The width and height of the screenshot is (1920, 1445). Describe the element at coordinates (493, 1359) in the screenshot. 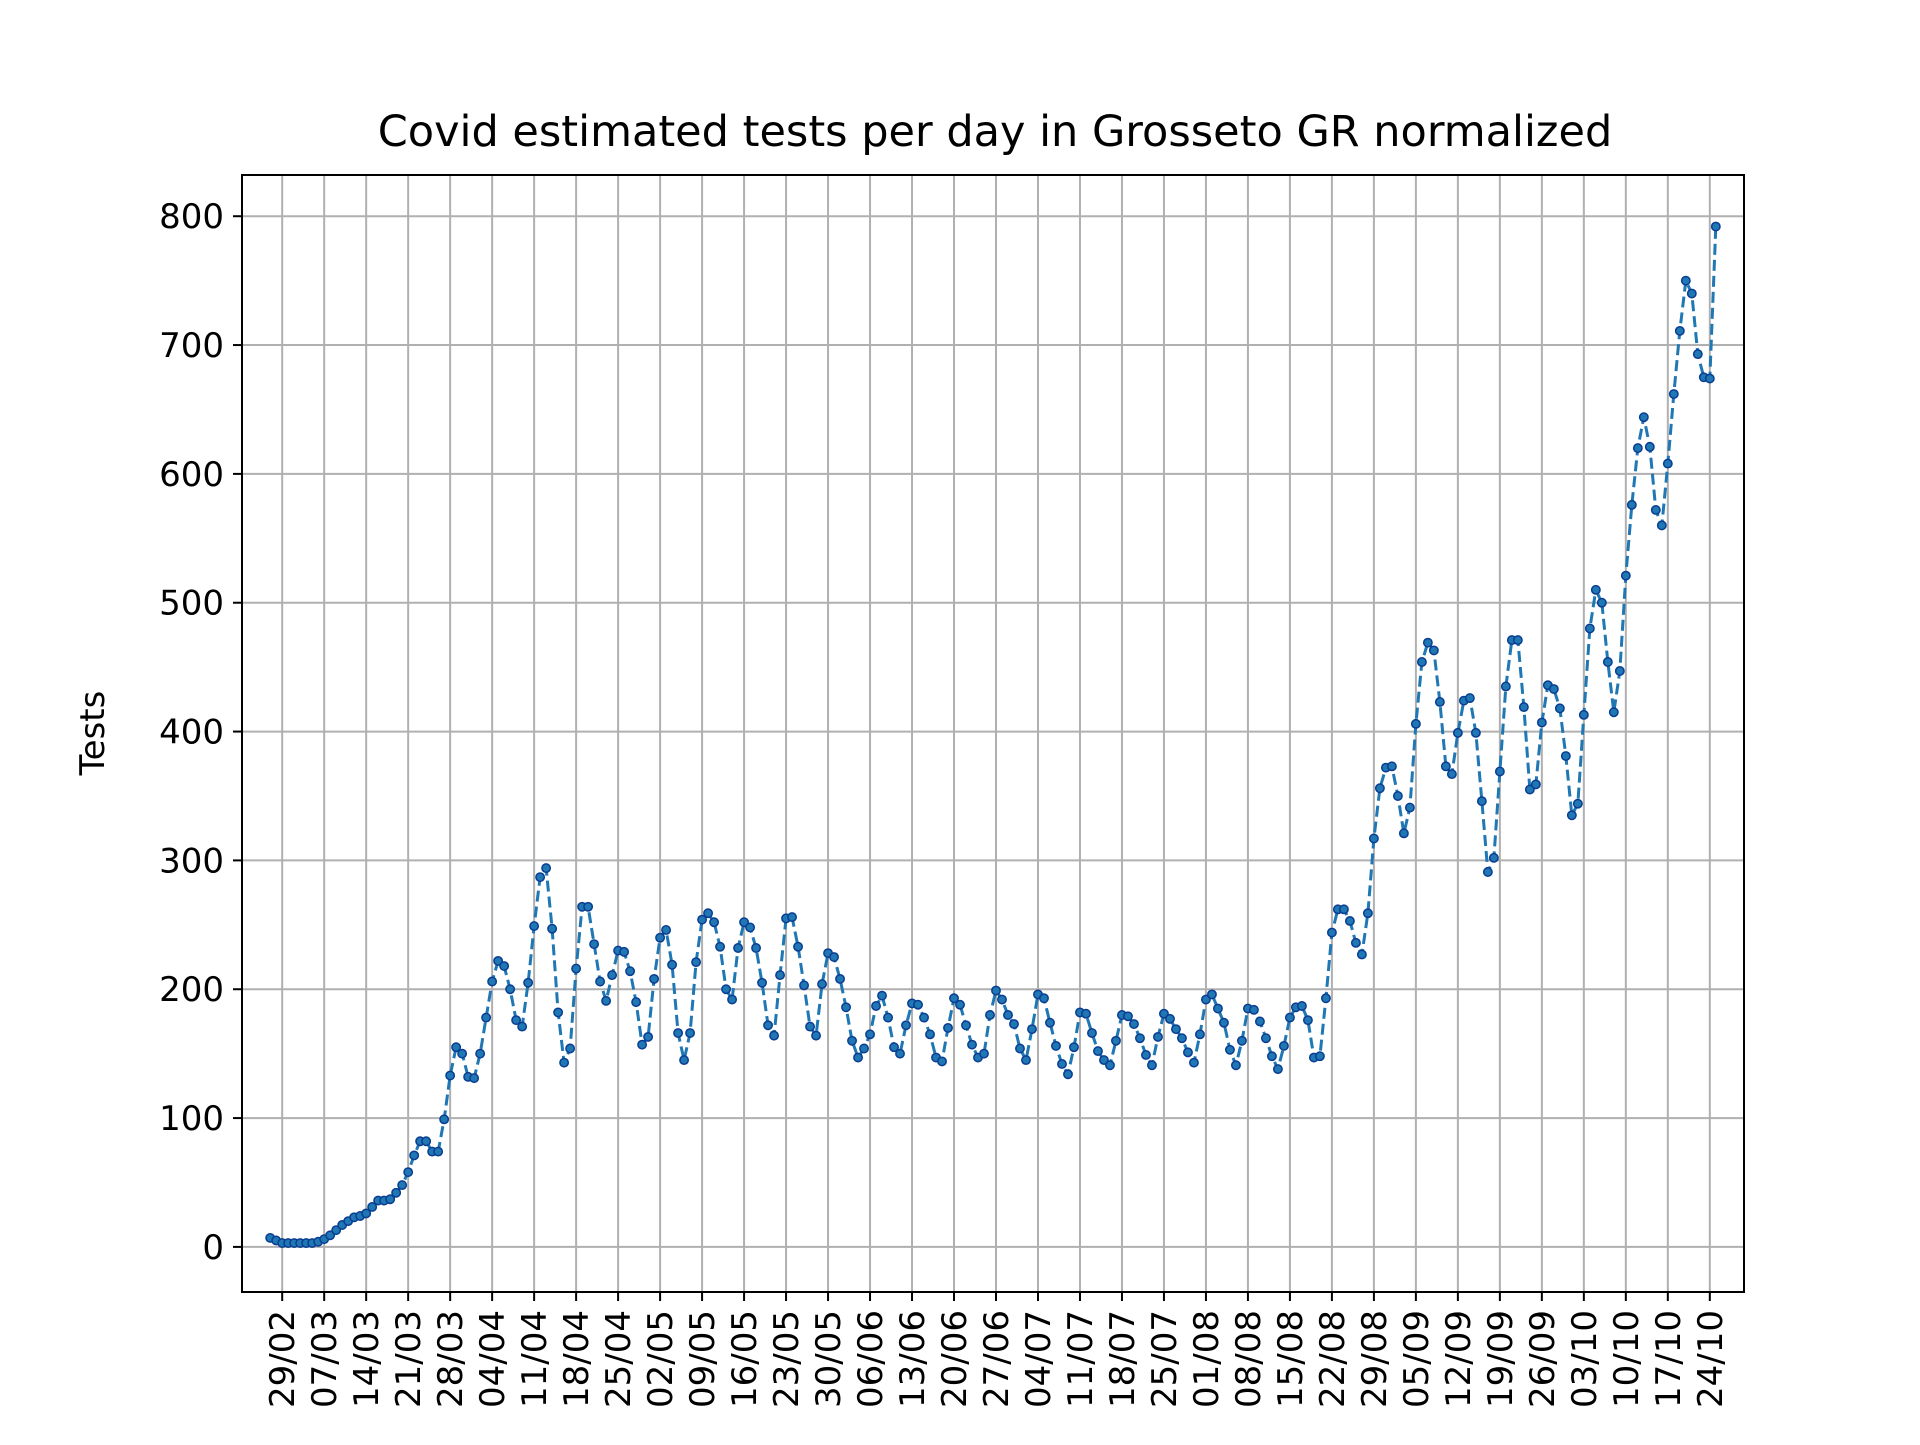

I see `x-tick-label: 04/04` at that location.